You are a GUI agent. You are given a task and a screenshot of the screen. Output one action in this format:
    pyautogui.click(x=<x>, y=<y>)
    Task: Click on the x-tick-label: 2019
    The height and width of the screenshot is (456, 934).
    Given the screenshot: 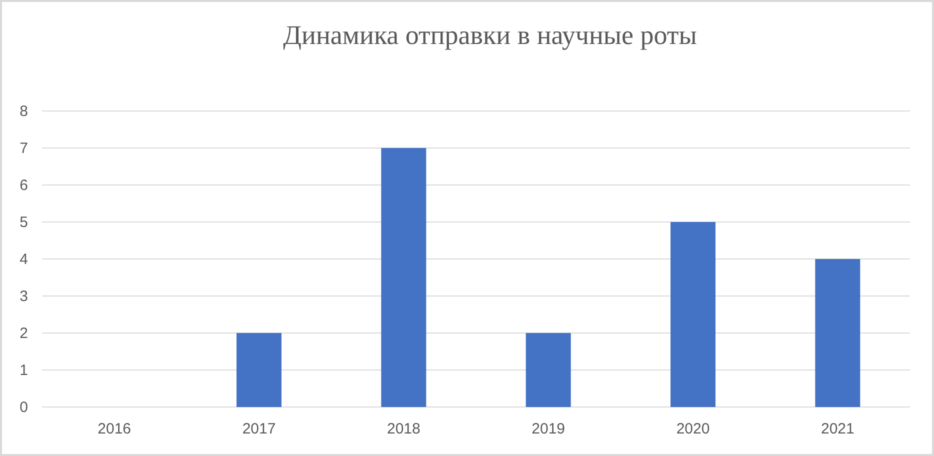 What is the action you would take?
    pyautogui.click(x=549, y=429)
    